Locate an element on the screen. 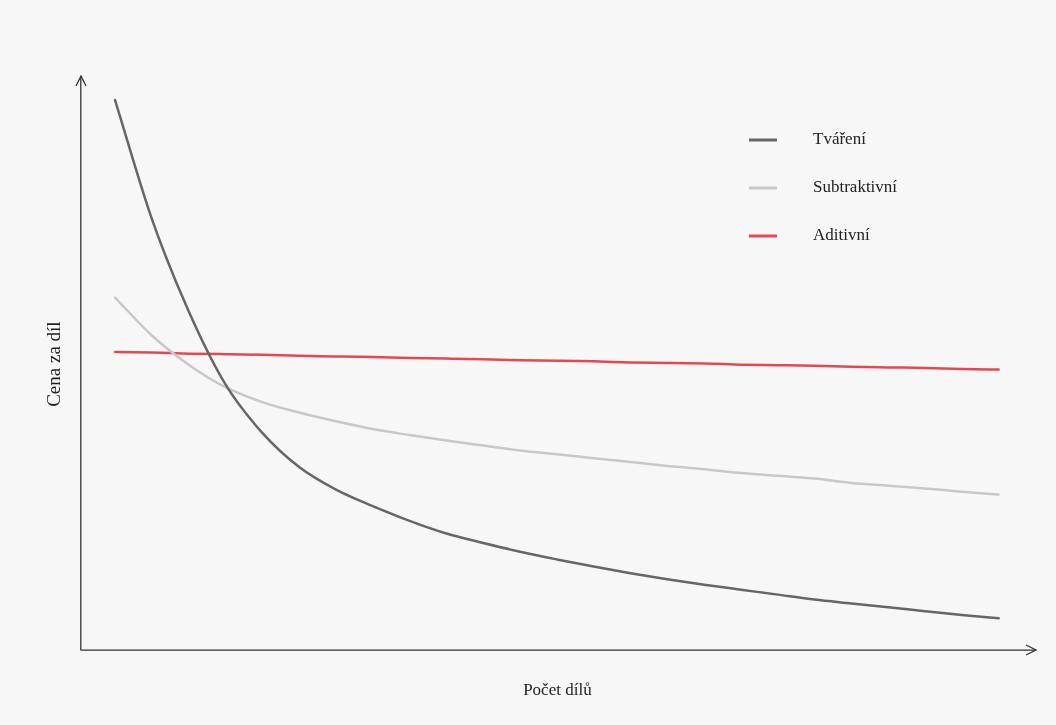 The image size is (1056, 725). y-axis-title: Cena za díl is located at coordinates (54, 364).